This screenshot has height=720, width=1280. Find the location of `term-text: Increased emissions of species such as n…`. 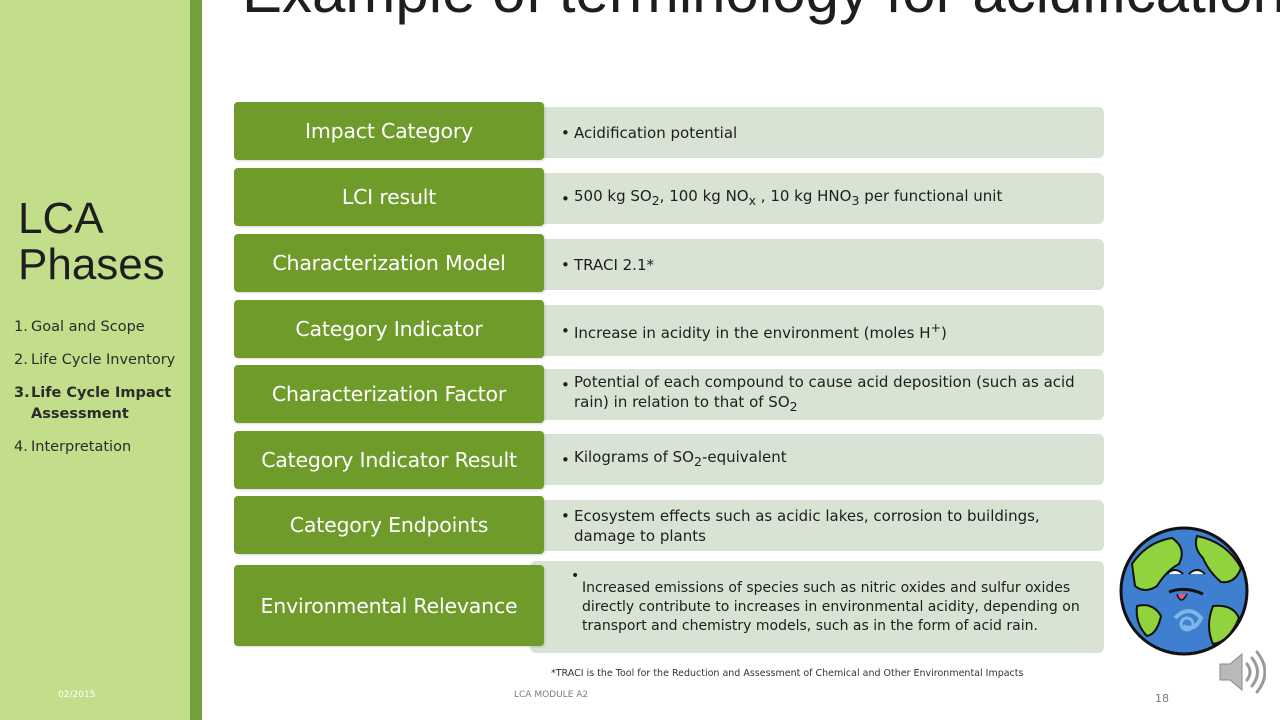

term-text: Increased emissions of species such as n… is located at coordinates (831, 606).